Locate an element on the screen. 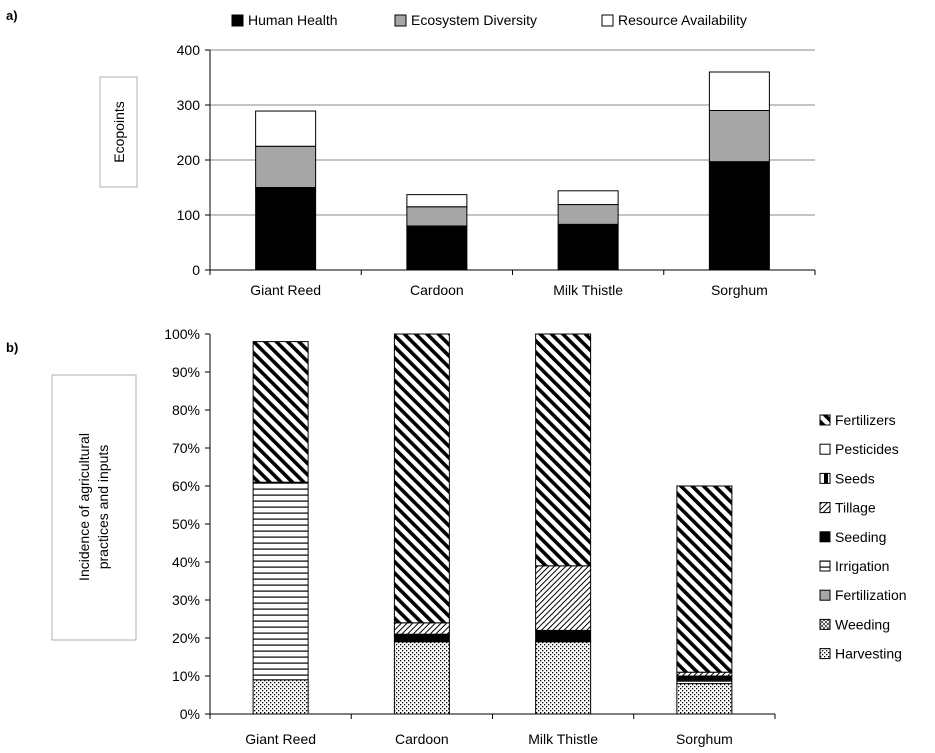 This screenshot has height=753, width=935. y-tick-label: 0 is located at coordinates (196, 270).